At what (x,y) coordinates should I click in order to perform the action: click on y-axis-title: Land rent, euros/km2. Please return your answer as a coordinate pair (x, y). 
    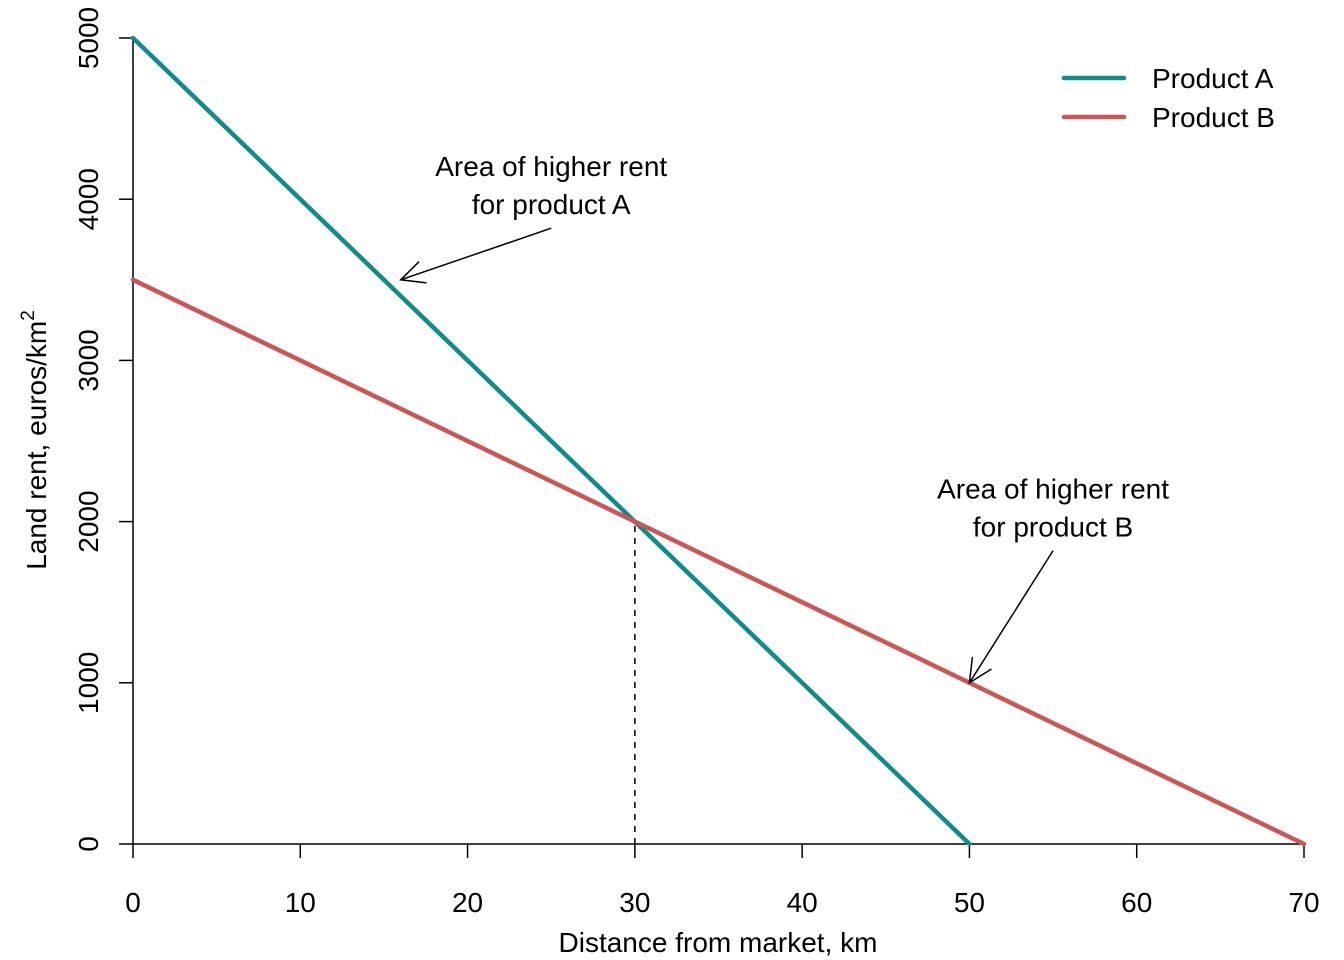
    Looking at the image, I should click on (35, 440).